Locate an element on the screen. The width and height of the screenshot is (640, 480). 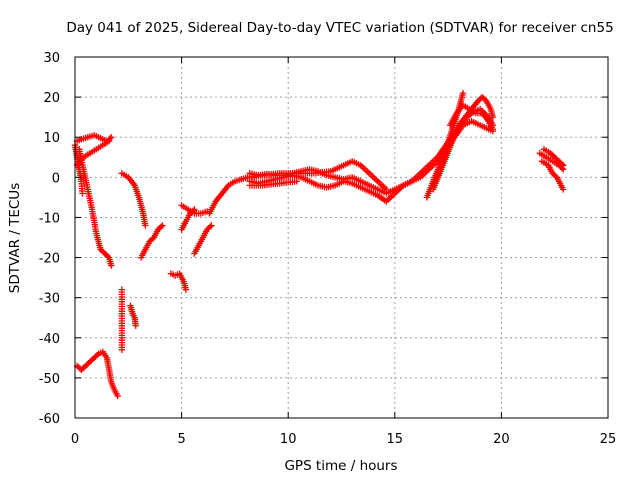
x-tick-label: 25 is located at coordinates (608, 439).